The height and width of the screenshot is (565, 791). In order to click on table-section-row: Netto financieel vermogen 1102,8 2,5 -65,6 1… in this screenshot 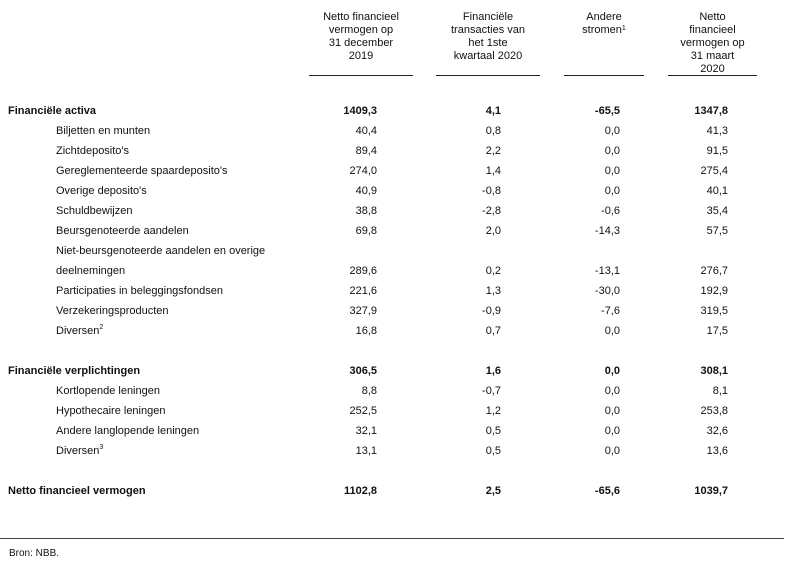, I will do `click(395, 491)`.